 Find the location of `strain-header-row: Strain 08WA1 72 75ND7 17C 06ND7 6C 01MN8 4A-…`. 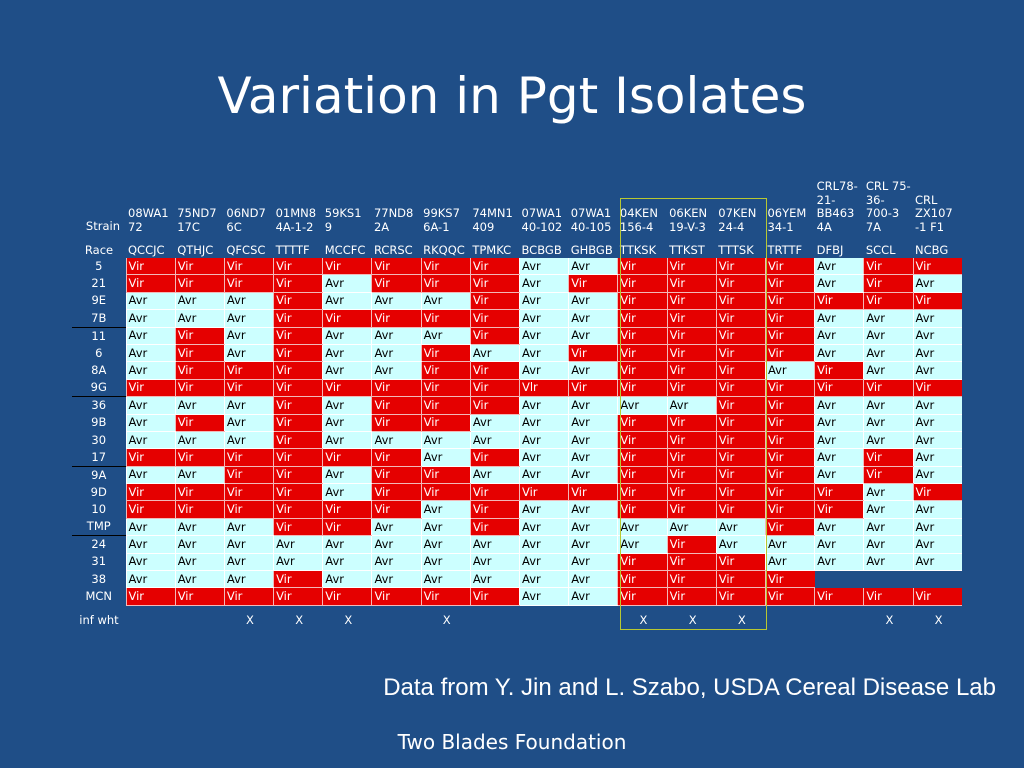

strain-header-row: Strain 08WA1 72 75ND7 17C 06ND7 6C 01MN8 4A-… is located at coordinates (517, 208).